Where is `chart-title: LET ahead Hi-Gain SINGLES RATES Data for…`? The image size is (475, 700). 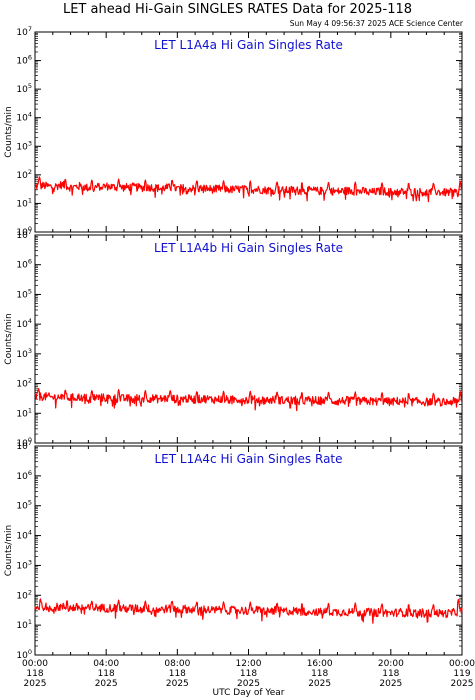 chart-title: LET ahead Hi-Gain SINGLES RATES Data for… is located at coordinates (237, 9).